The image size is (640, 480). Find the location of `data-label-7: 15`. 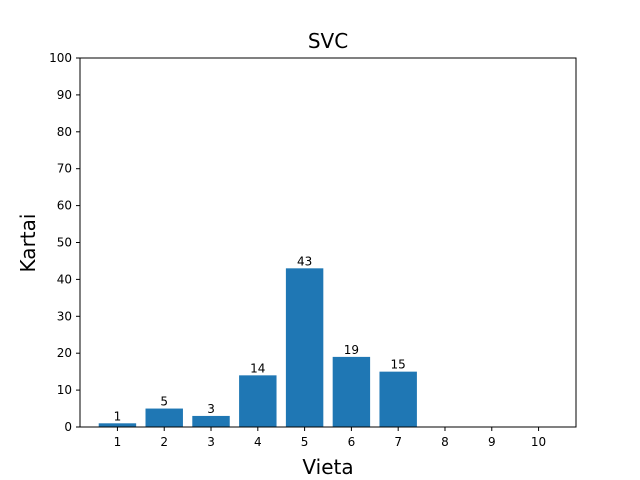

data-label-7: 15 is located at coordinates (398, 365).